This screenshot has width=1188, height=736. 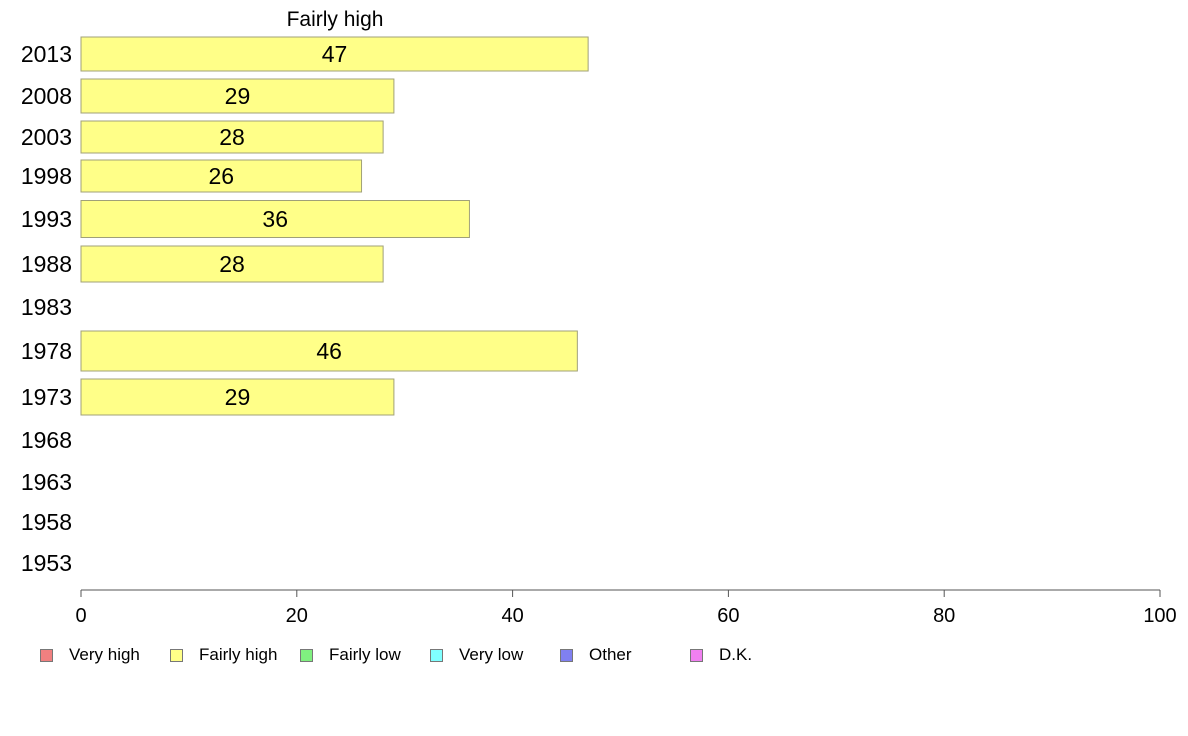 I want to click on bar-1973, so click(x=237, y=397).